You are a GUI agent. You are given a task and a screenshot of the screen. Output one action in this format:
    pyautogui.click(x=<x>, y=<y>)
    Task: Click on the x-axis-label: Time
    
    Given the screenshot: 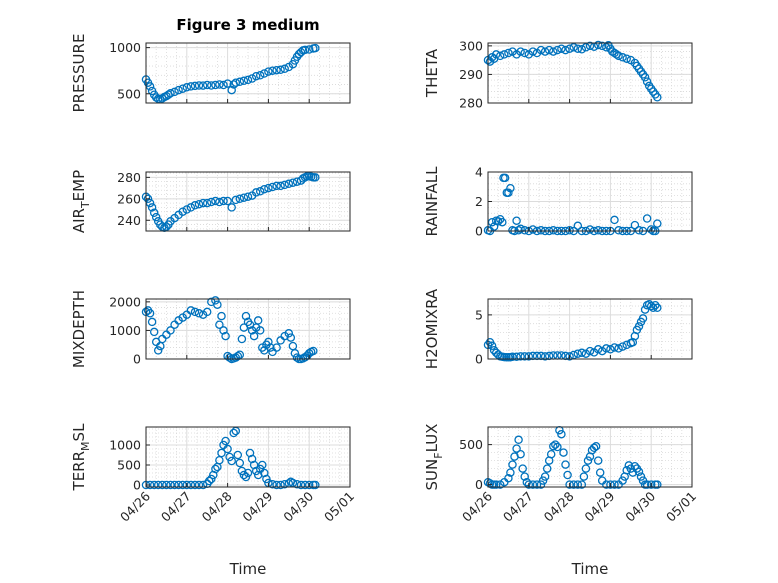 What is the action you would take?
    pyautogui.click(x=248, y=569)
    